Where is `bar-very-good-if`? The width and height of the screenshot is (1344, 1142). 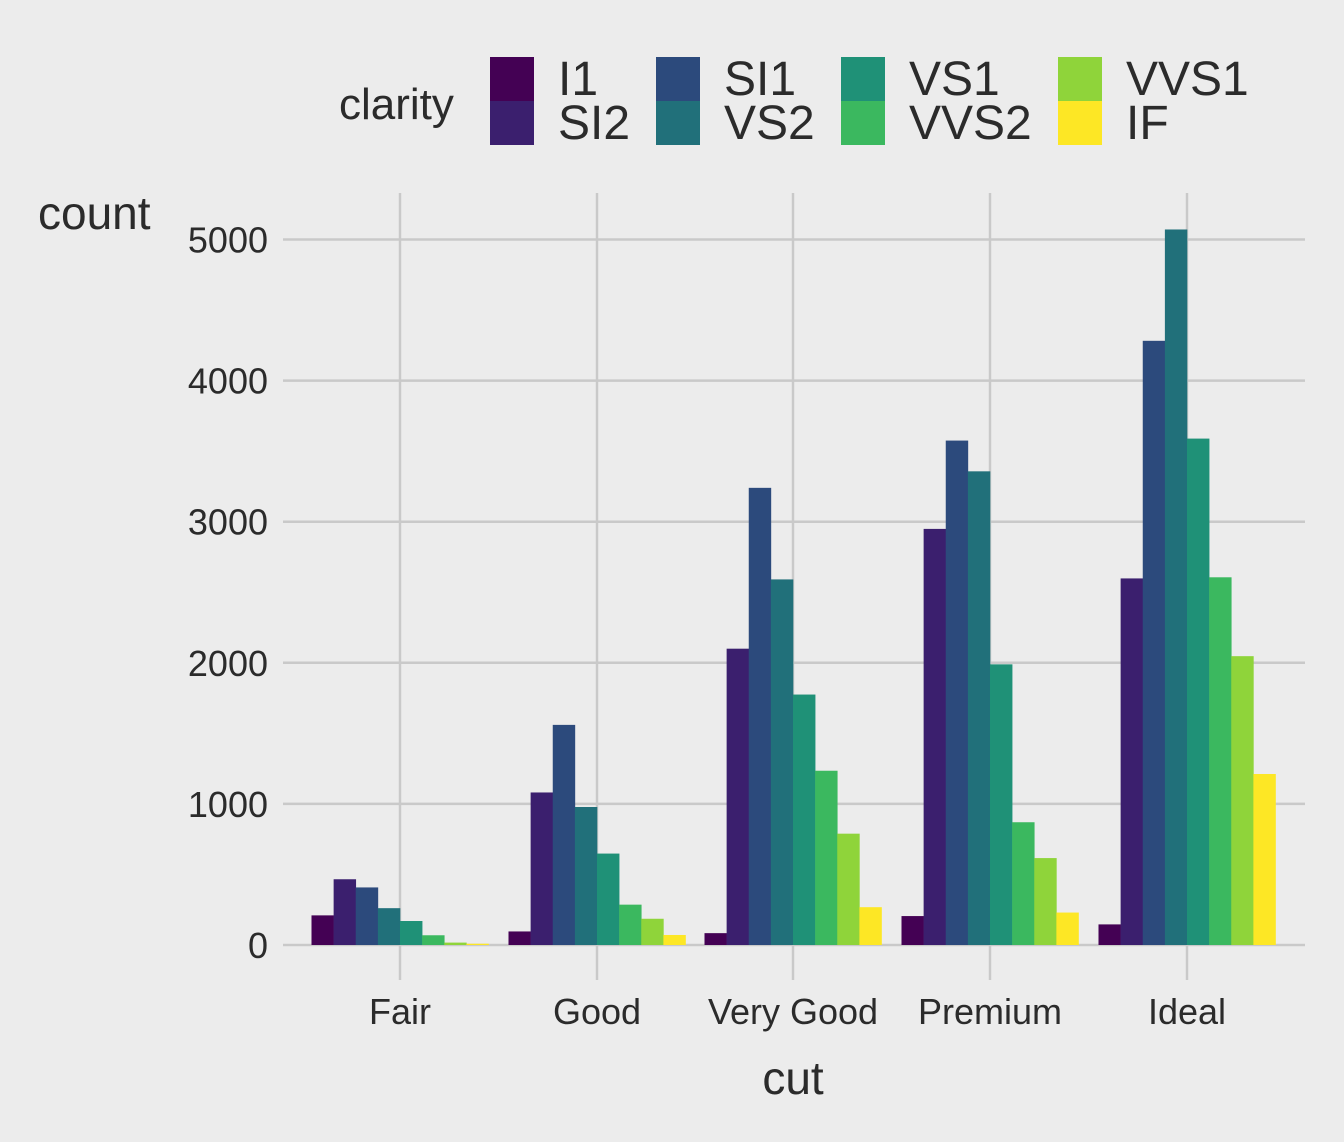 bar-very-good-if is located at coordinates (870, 926).